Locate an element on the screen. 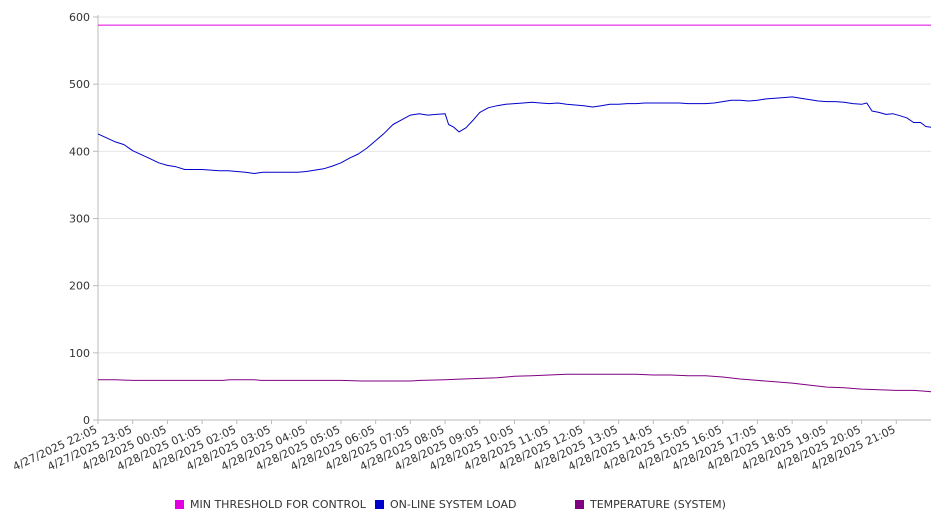  legend-item-temperature: TEMPERATURE (SYSTEM) is located at coordinates (650, 504).